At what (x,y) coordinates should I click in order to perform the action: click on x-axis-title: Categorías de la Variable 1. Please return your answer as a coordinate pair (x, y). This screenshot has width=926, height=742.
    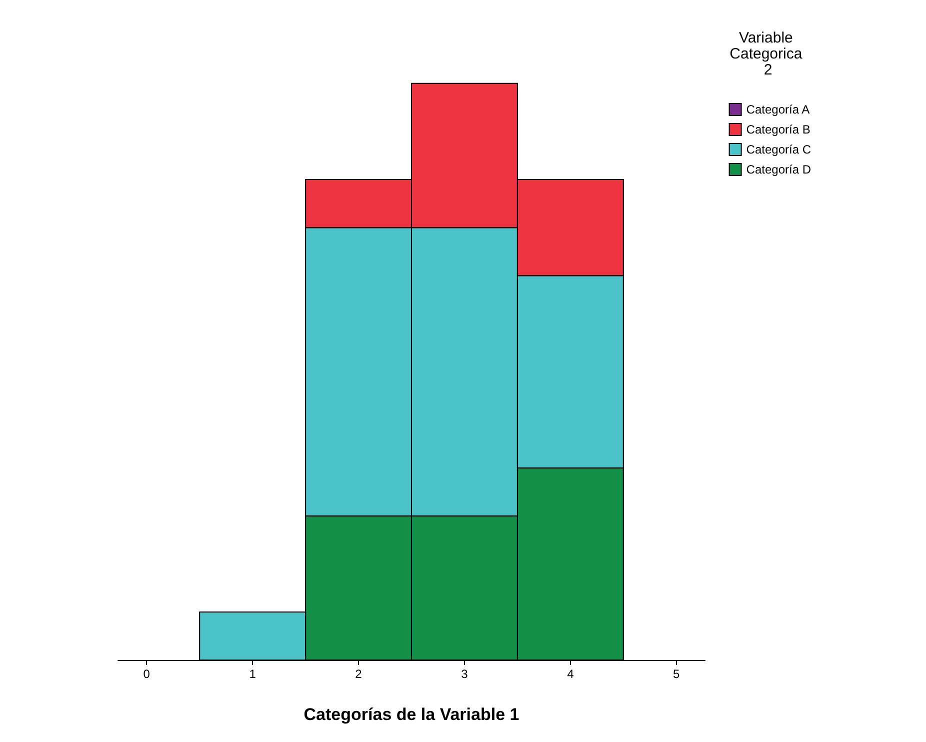
    Looking at the image, I should click on (412, 714).